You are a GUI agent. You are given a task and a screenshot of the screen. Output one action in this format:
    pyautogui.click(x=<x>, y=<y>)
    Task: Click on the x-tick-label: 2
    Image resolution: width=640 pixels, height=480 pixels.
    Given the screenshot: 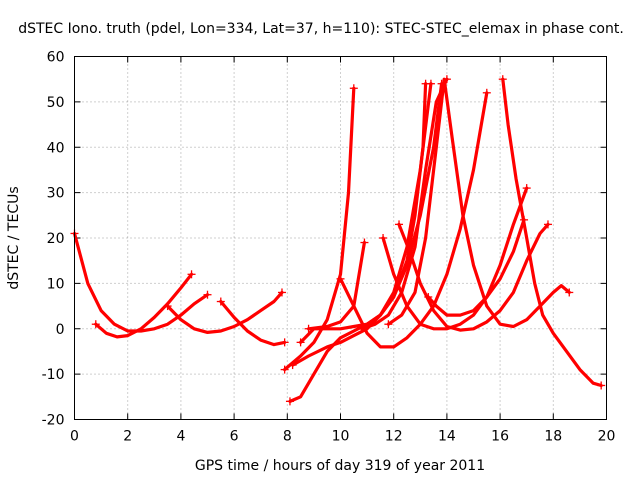 What is the action you would take?
    pyautogui.click(x=127, y=437)
    